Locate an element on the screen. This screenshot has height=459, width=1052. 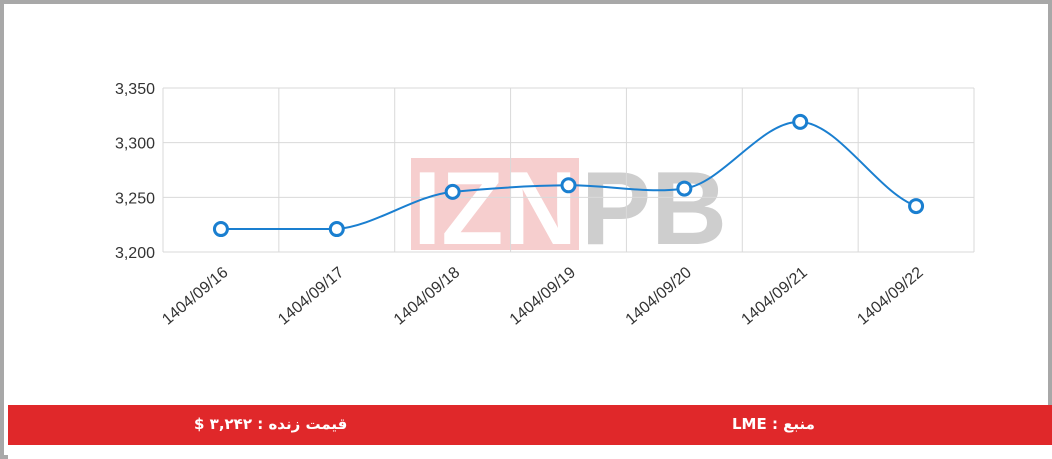
x-tick-label: 1404/09/16 is located at coordinates (195, 296).